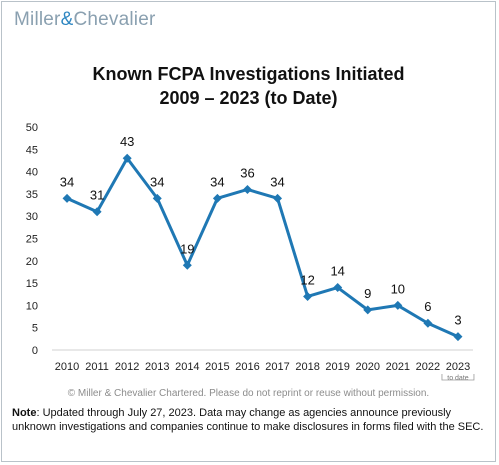 The height and width of the screenshot is (465, 499). What do you see at coordinates (307, 367) in the screenshot?
I see `x-tick-label: 2018` at bounding box center [307, 367].